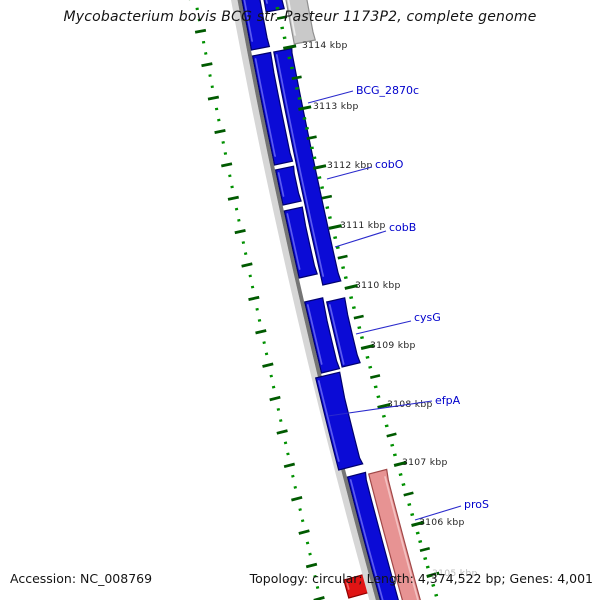  Describe the element at coordinates (300, 22) in the screenshot. I see `gene-feature-gray` at that location.